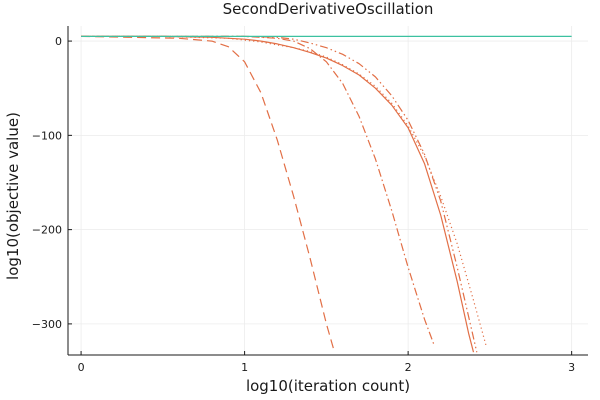 The height and width of the screenshot is (400, 600). What do you see at coordinates (328, 386) in the screenshot?
I see `x-axis-label: log10(iteration count)` at bounding box center [328, 386].